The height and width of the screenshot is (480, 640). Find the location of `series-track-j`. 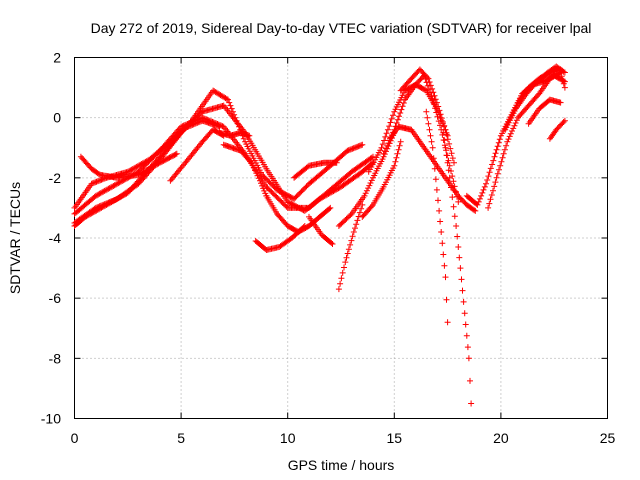

series-track-j is located at coordinates (298, 213).